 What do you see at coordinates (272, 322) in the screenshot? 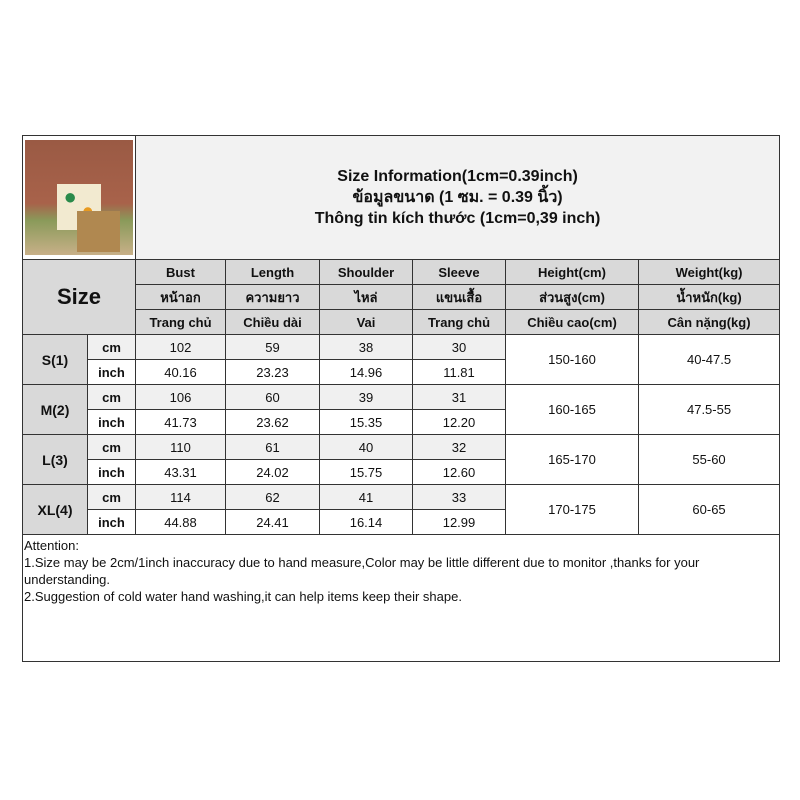
I see `column-header-vi: Chiều dài` at bounding box center [272, 322].